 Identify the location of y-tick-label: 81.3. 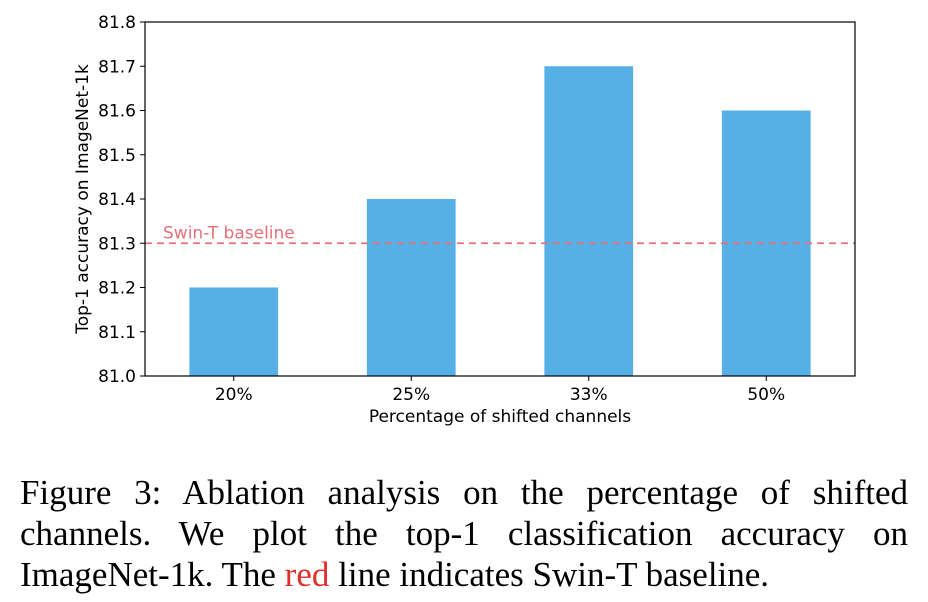
(117, 244).